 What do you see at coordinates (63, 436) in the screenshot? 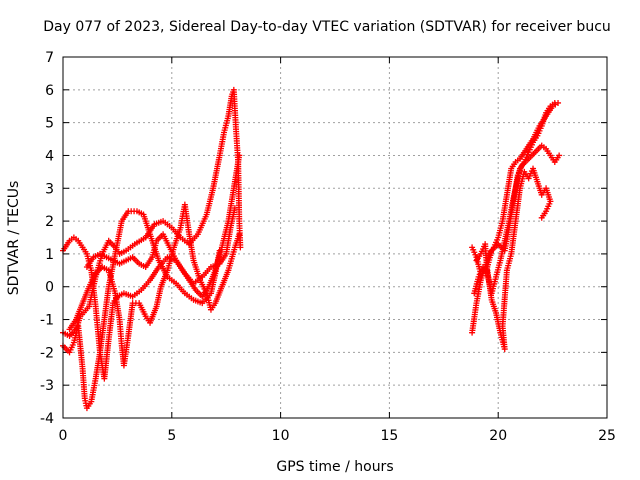
I see `x-tick-label: 0` at bounding box center [63, 436].